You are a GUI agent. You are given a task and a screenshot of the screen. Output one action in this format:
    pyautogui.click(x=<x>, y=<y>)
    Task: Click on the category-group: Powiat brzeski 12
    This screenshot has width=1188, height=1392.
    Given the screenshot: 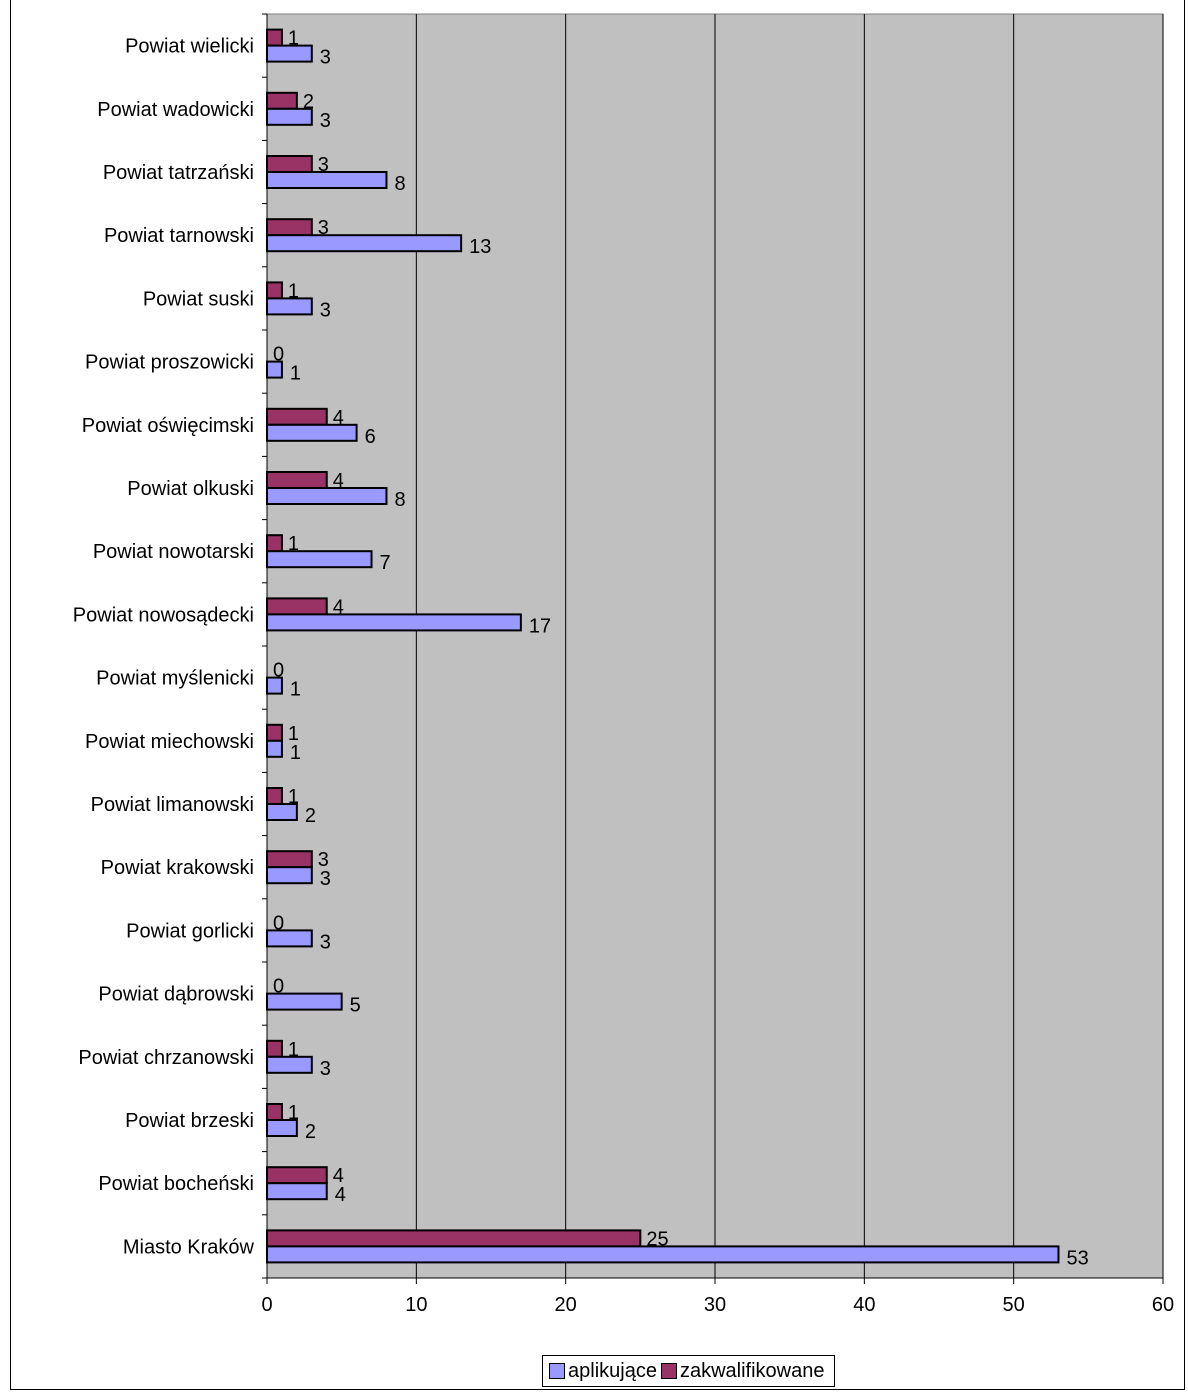 What is the action you would take?
    pyautogui.click(x=220, y=1122)
    